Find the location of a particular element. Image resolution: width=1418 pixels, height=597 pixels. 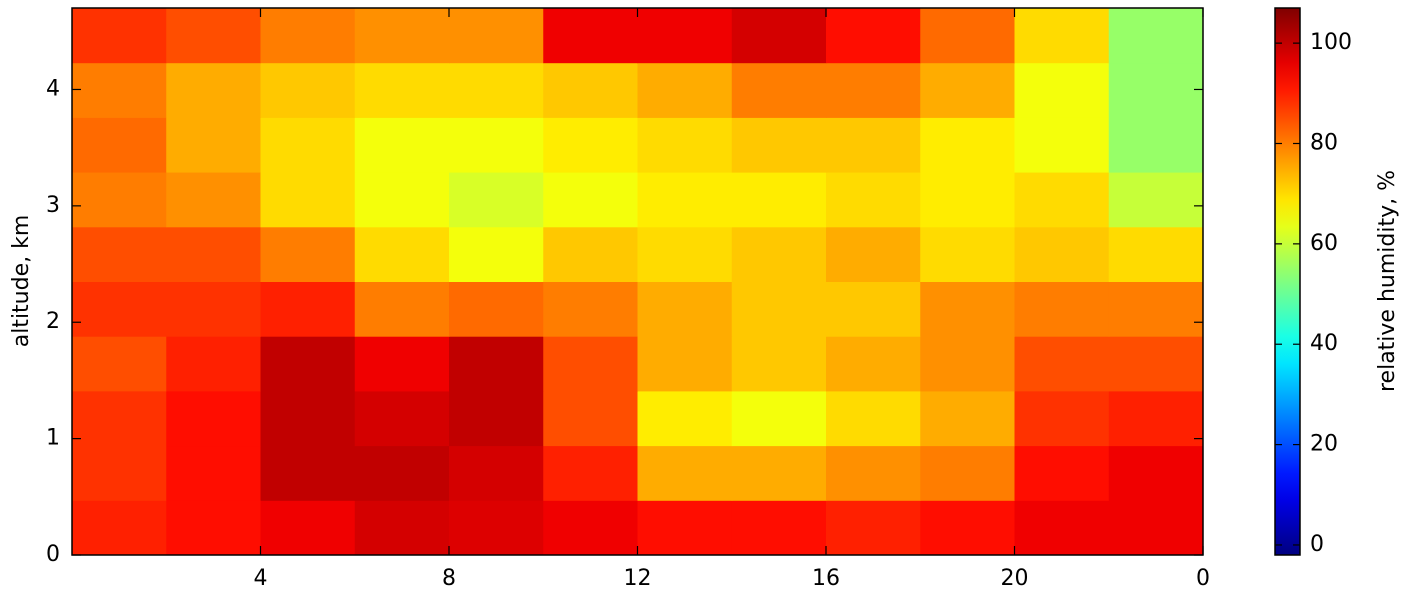

x-tick-label: 0 is located at coordinates (1203, 578).